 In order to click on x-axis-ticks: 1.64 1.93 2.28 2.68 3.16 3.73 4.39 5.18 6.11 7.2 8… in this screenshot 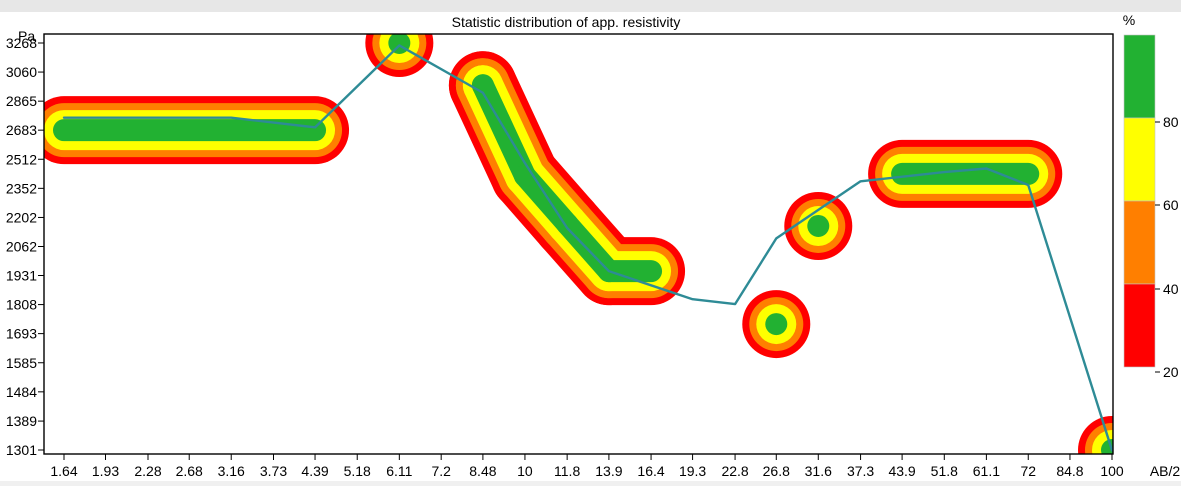, I will do `click(587, 466)`.